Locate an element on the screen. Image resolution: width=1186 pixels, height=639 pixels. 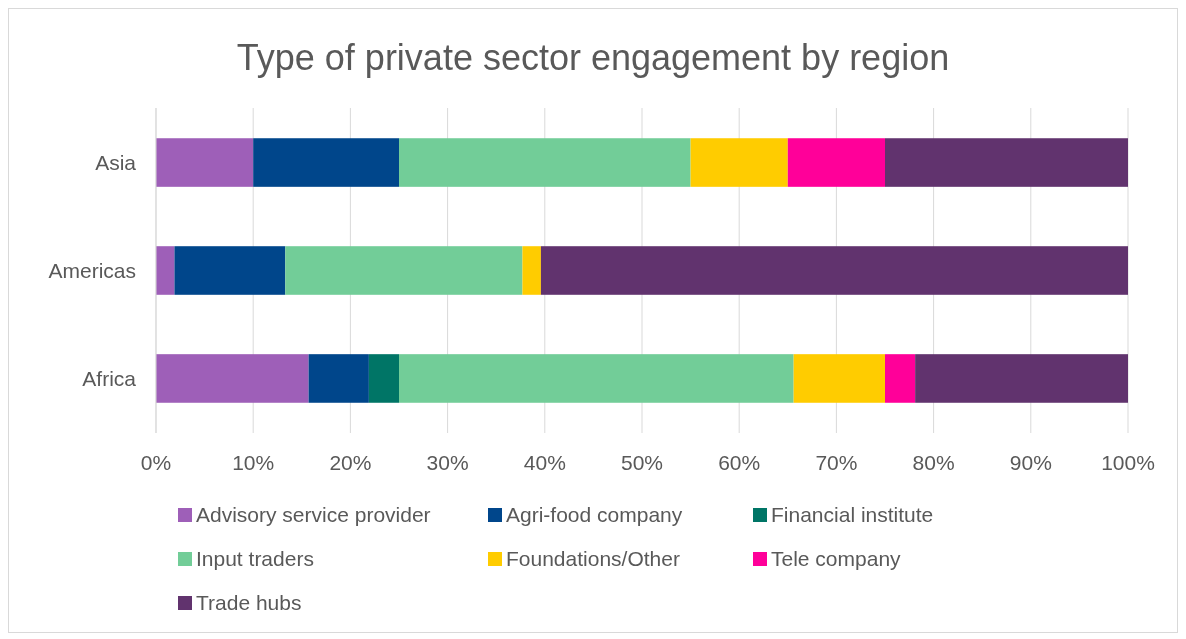
x-tick-label: 70% is located at coordinates (836, 462).